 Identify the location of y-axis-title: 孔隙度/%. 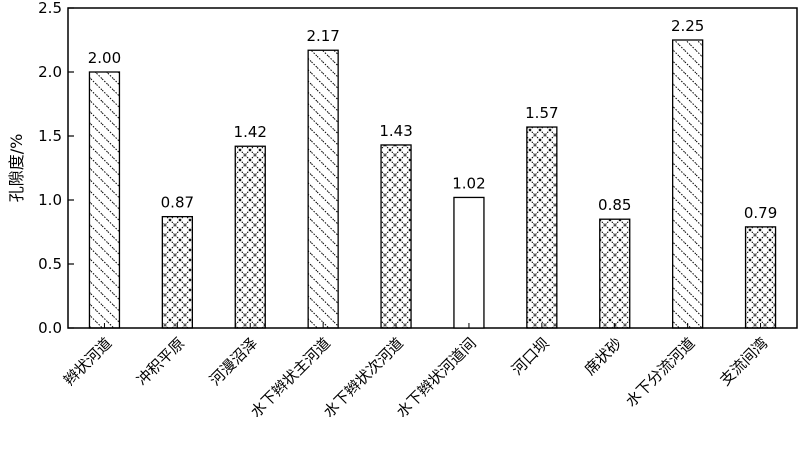
(16, 168).